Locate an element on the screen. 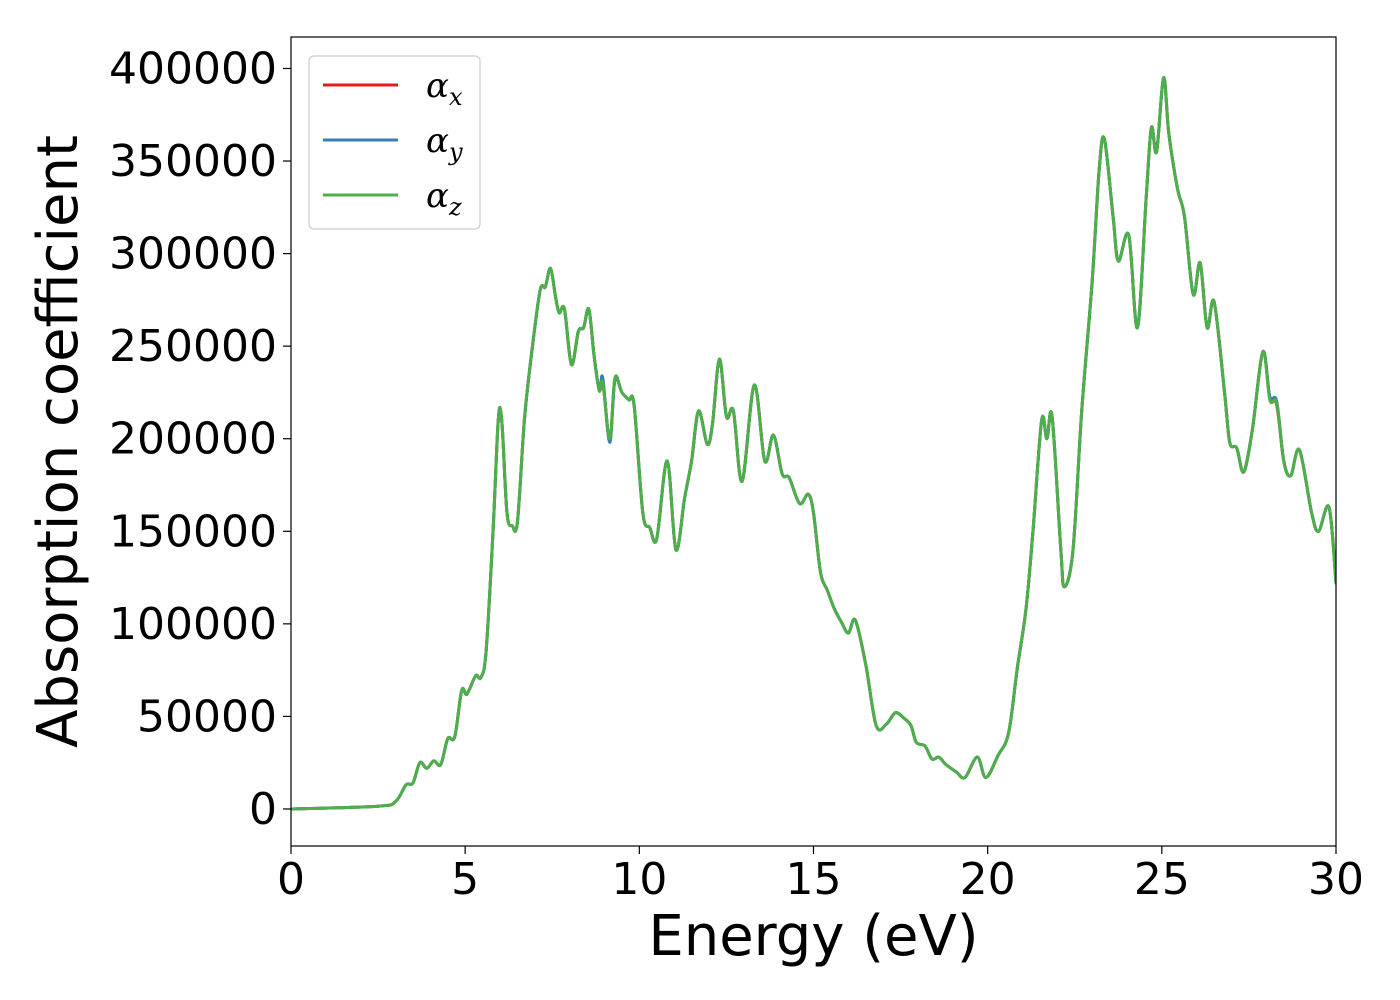 This screenshot has height=1000, width=1400. y-tick-label: 400000 is located at coordinates (193, 68).